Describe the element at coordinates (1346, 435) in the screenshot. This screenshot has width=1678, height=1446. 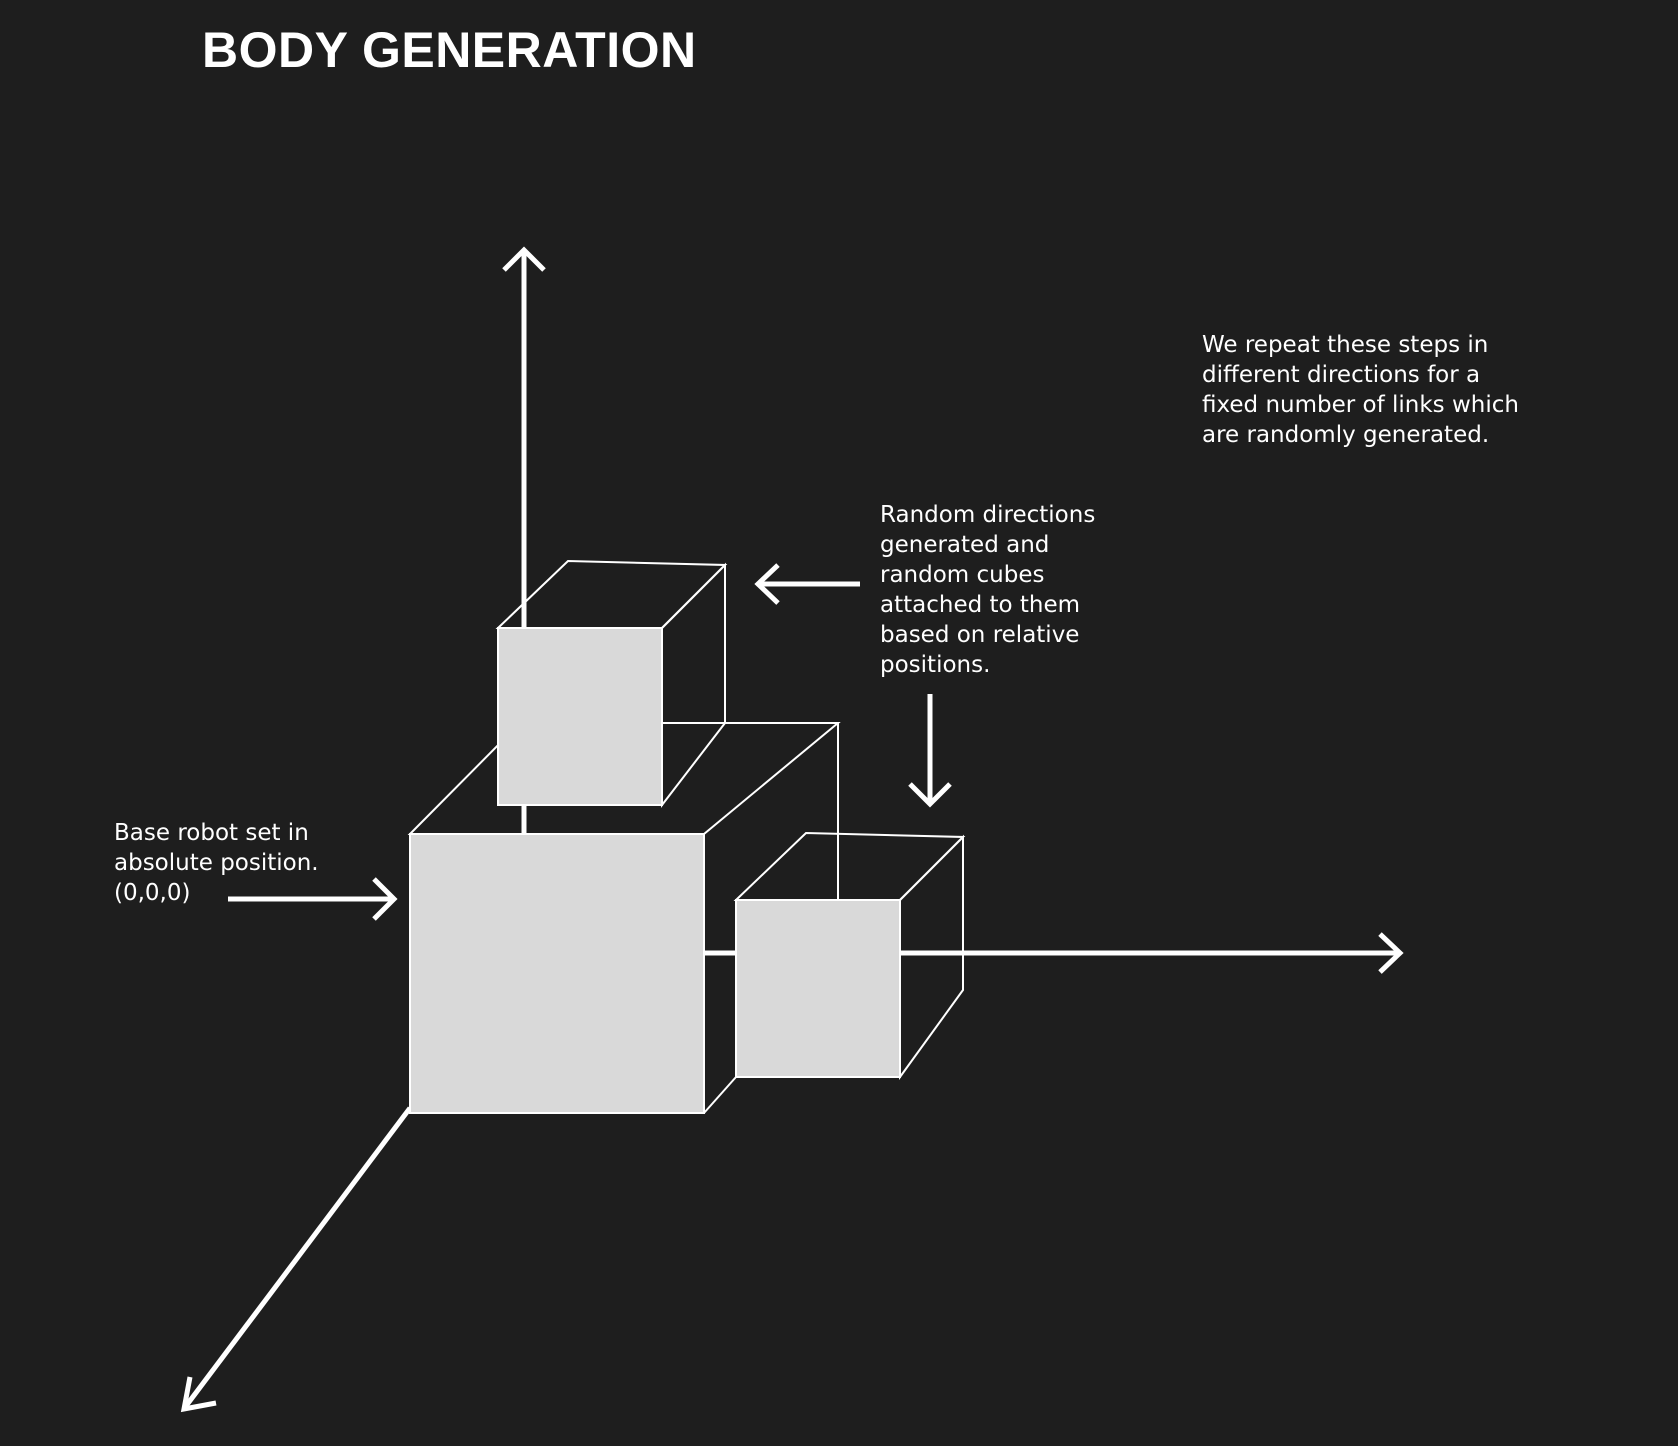
I see `repeat-steps-note-line: are randomly generated.` at that location.